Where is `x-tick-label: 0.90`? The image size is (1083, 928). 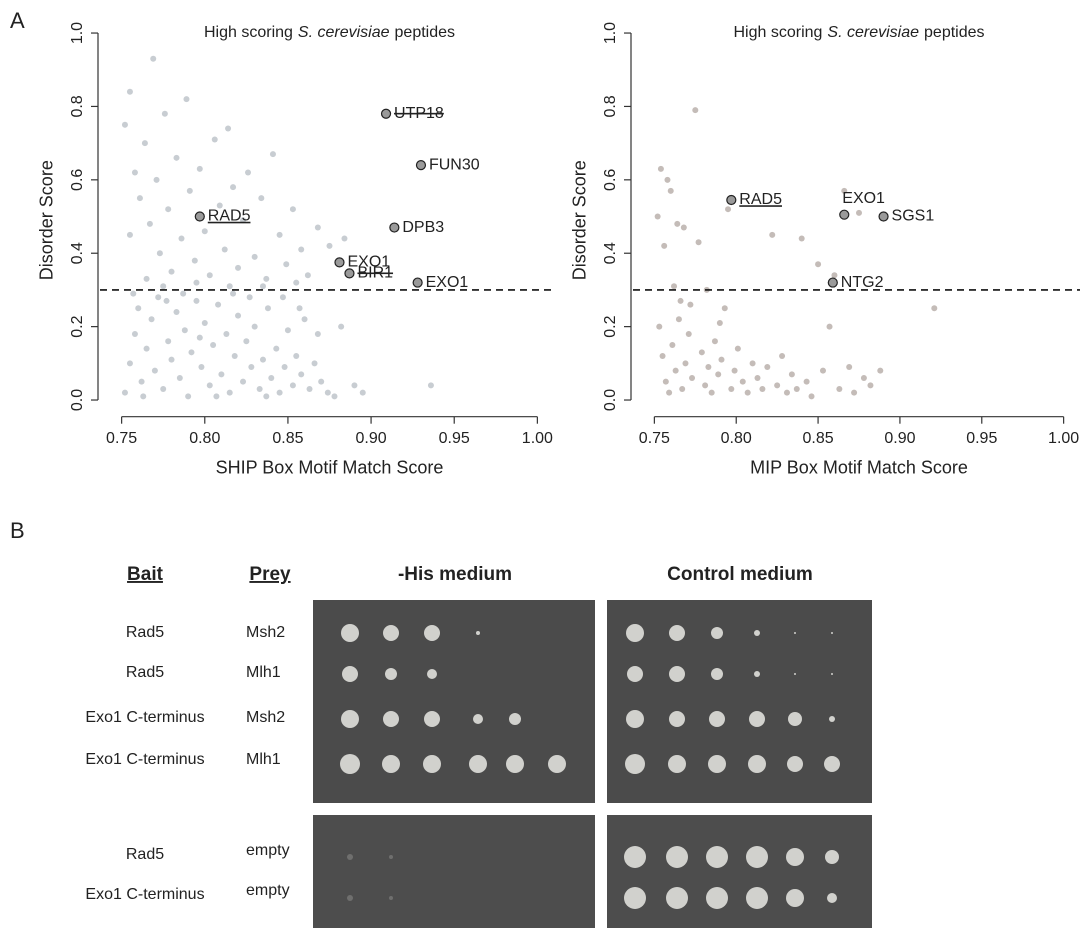 x-tick-label: 0.90 is located at coordinates (371, 438).